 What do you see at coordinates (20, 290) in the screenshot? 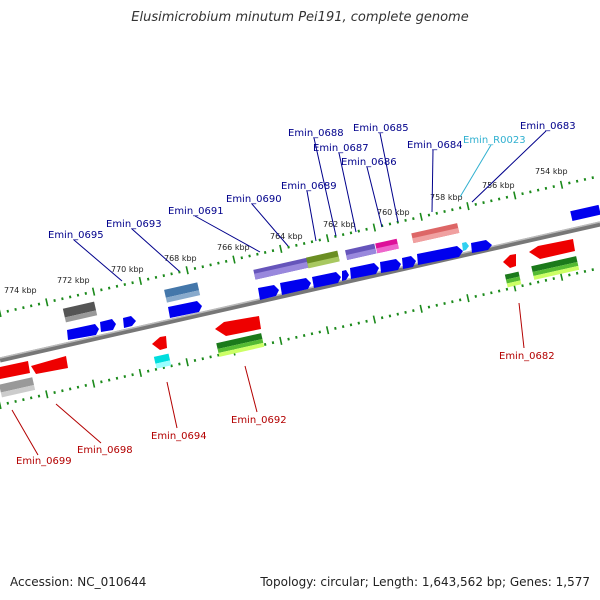
I see `scale-label-774: 774 kbp` at bounding box center [20, 290].